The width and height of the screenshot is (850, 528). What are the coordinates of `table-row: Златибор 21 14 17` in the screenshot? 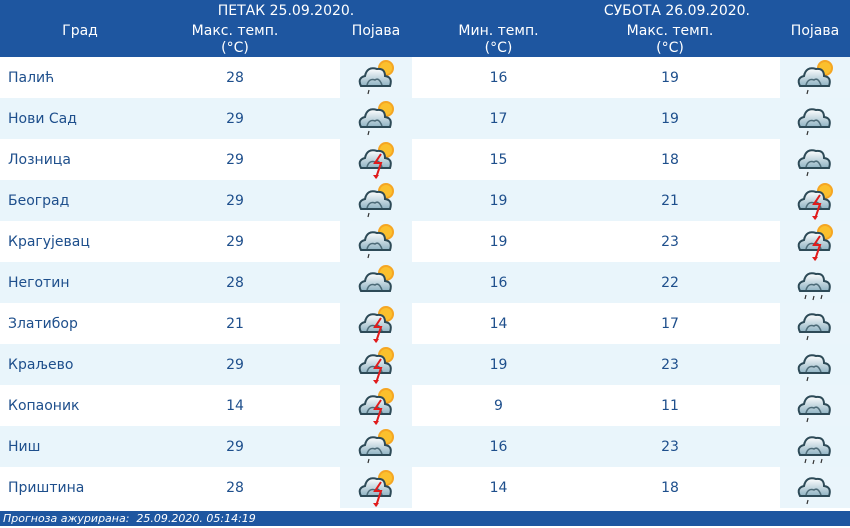 It's located at (425, 323).